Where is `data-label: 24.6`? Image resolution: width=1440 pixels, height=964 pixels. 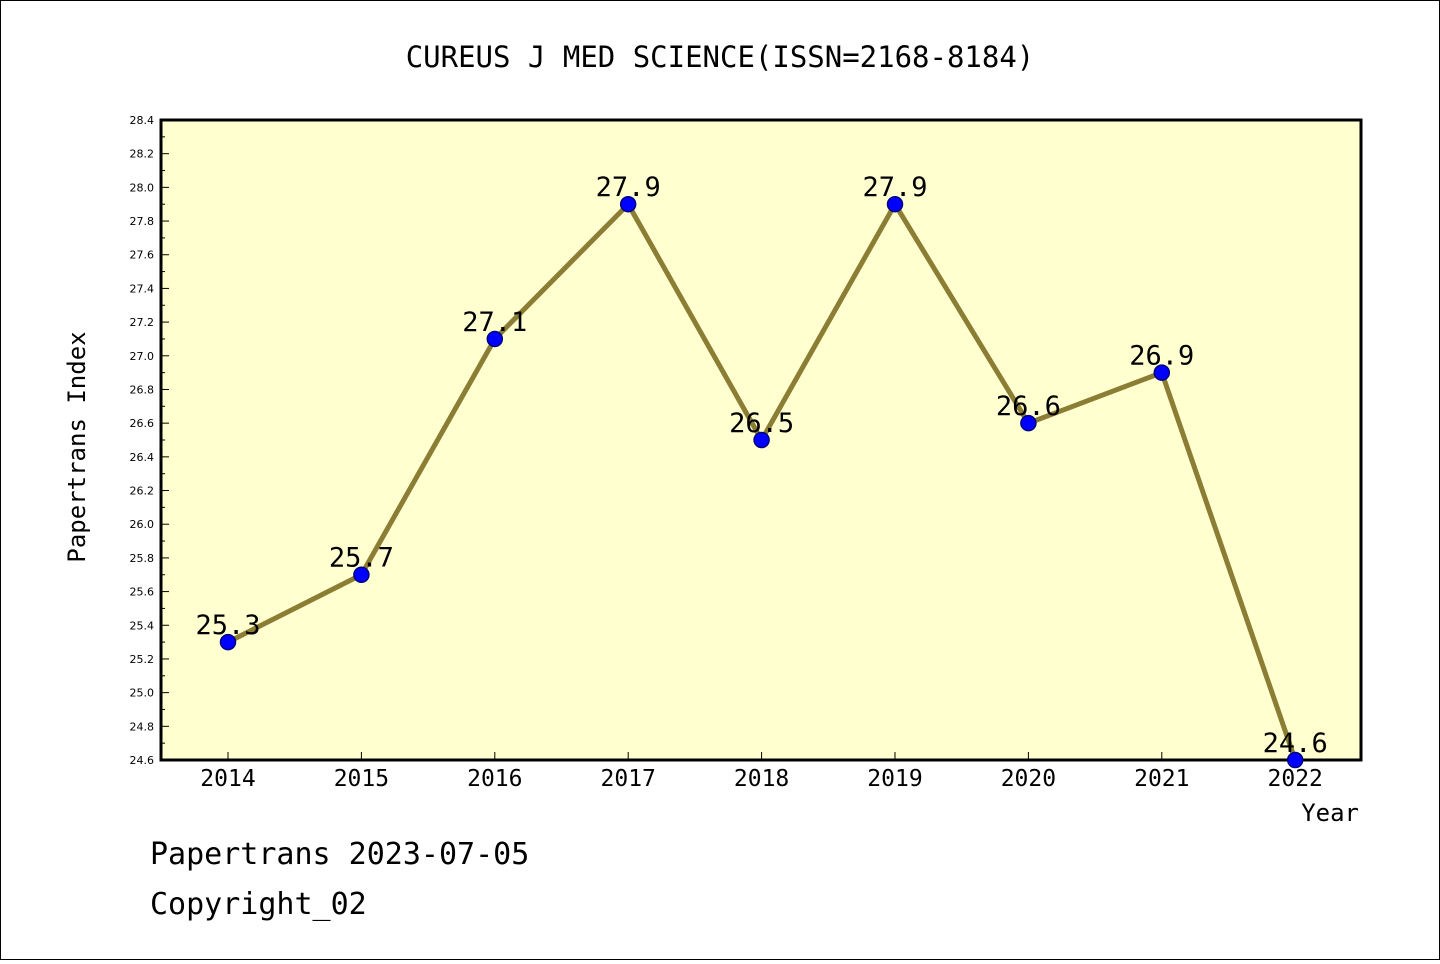
data-label: 24.6 is located at coordinates (1295, 743).